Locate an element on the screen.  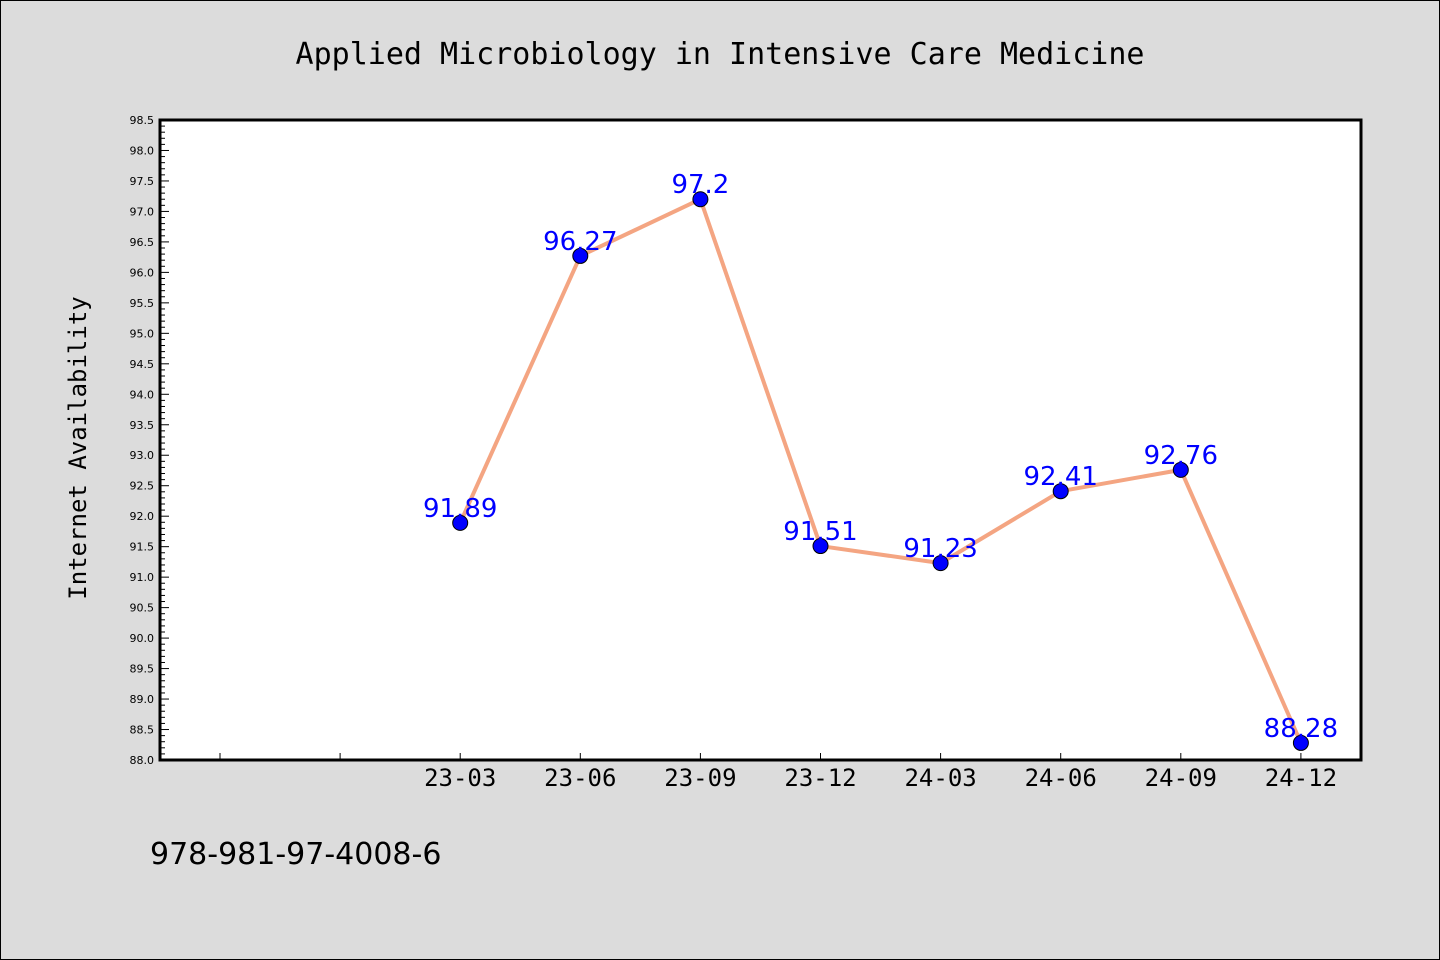
data-label: 92.41 is located at coordinates (1060, 477).